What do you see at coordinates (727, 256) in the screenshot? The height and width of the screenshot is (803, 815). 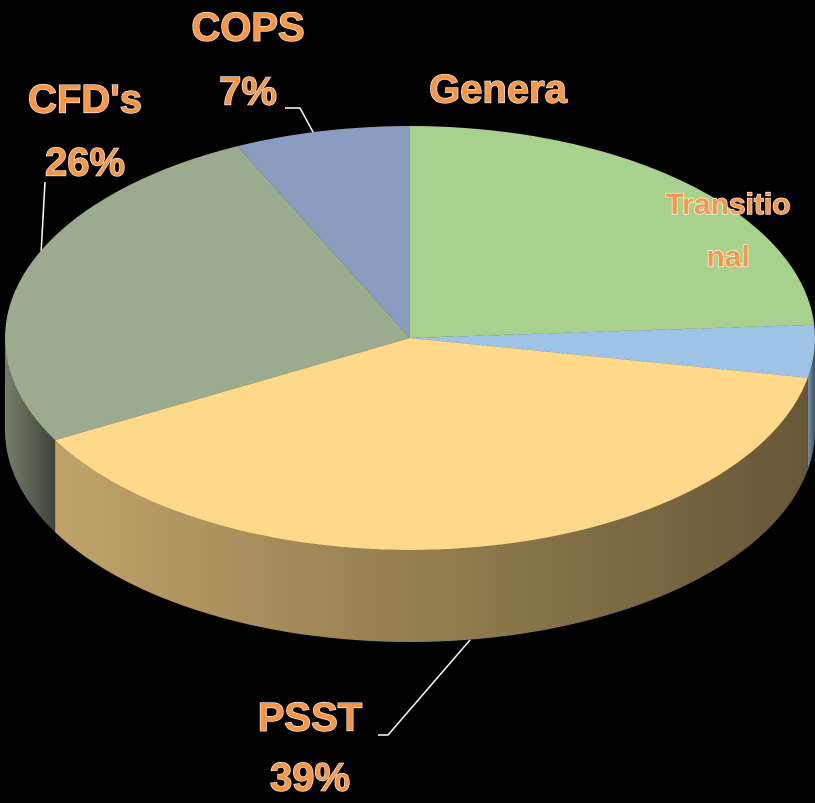 I see `label-line: nal` at bounding box center [727, 256].